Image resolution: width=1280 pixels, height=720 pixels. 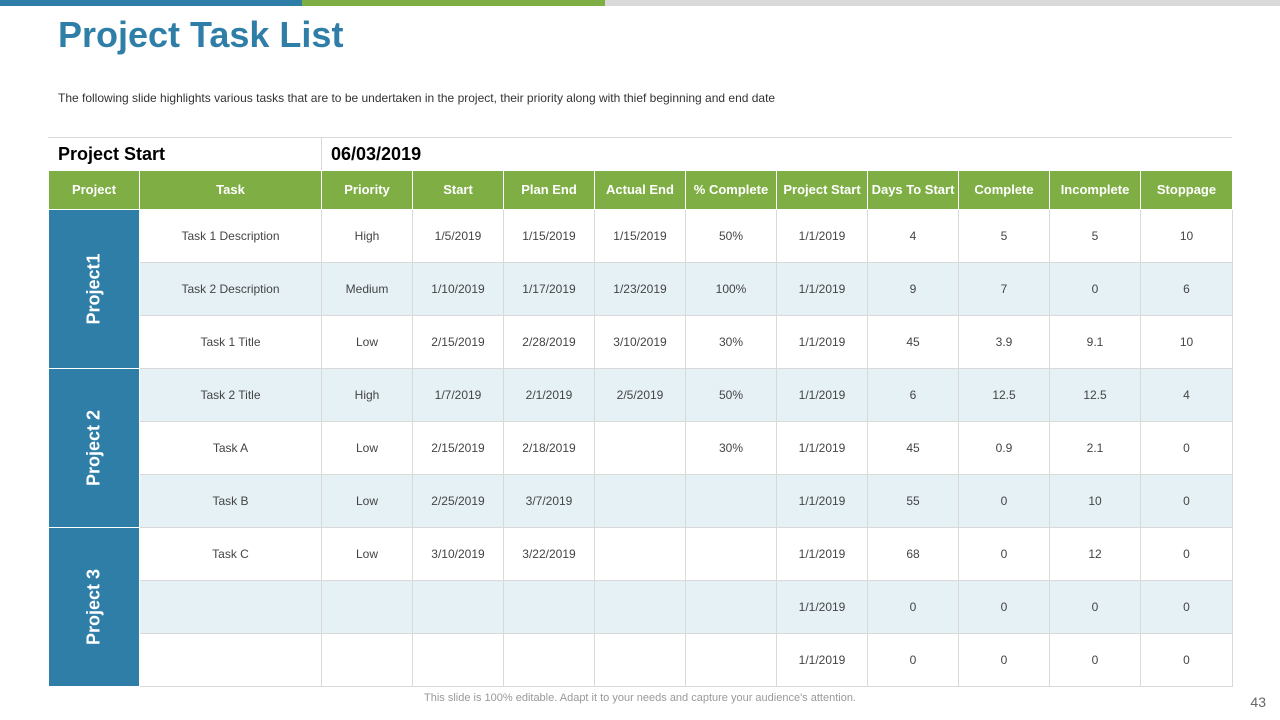 What do you see at coordinates (549, 554) in the screenshot?
I see `table-cell: 3/22/2019` at bounding box center [549, 554].